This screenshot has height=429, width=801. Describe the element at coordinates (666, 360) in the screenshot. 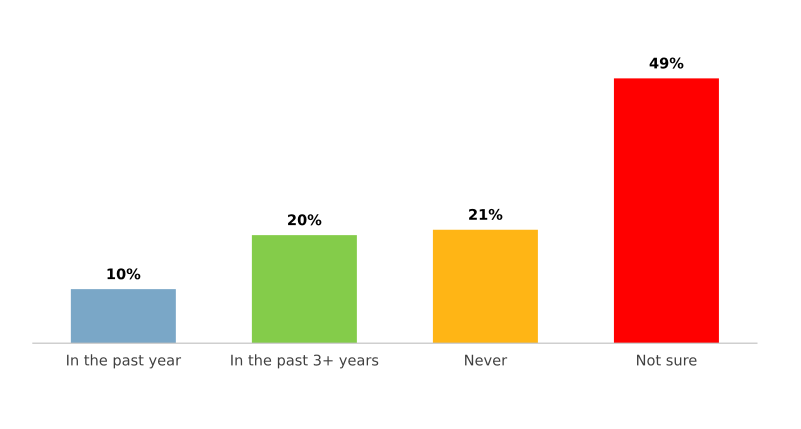

I see `x-tick-label: Not sure` at that location.